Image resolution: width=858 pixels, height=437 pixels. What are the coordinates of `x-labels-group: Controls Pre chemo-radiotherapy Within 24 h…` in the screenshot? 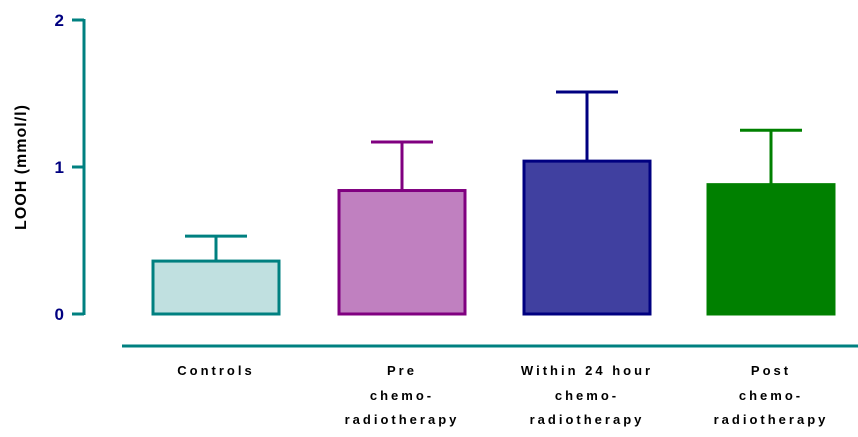 It's located at (503, 395).